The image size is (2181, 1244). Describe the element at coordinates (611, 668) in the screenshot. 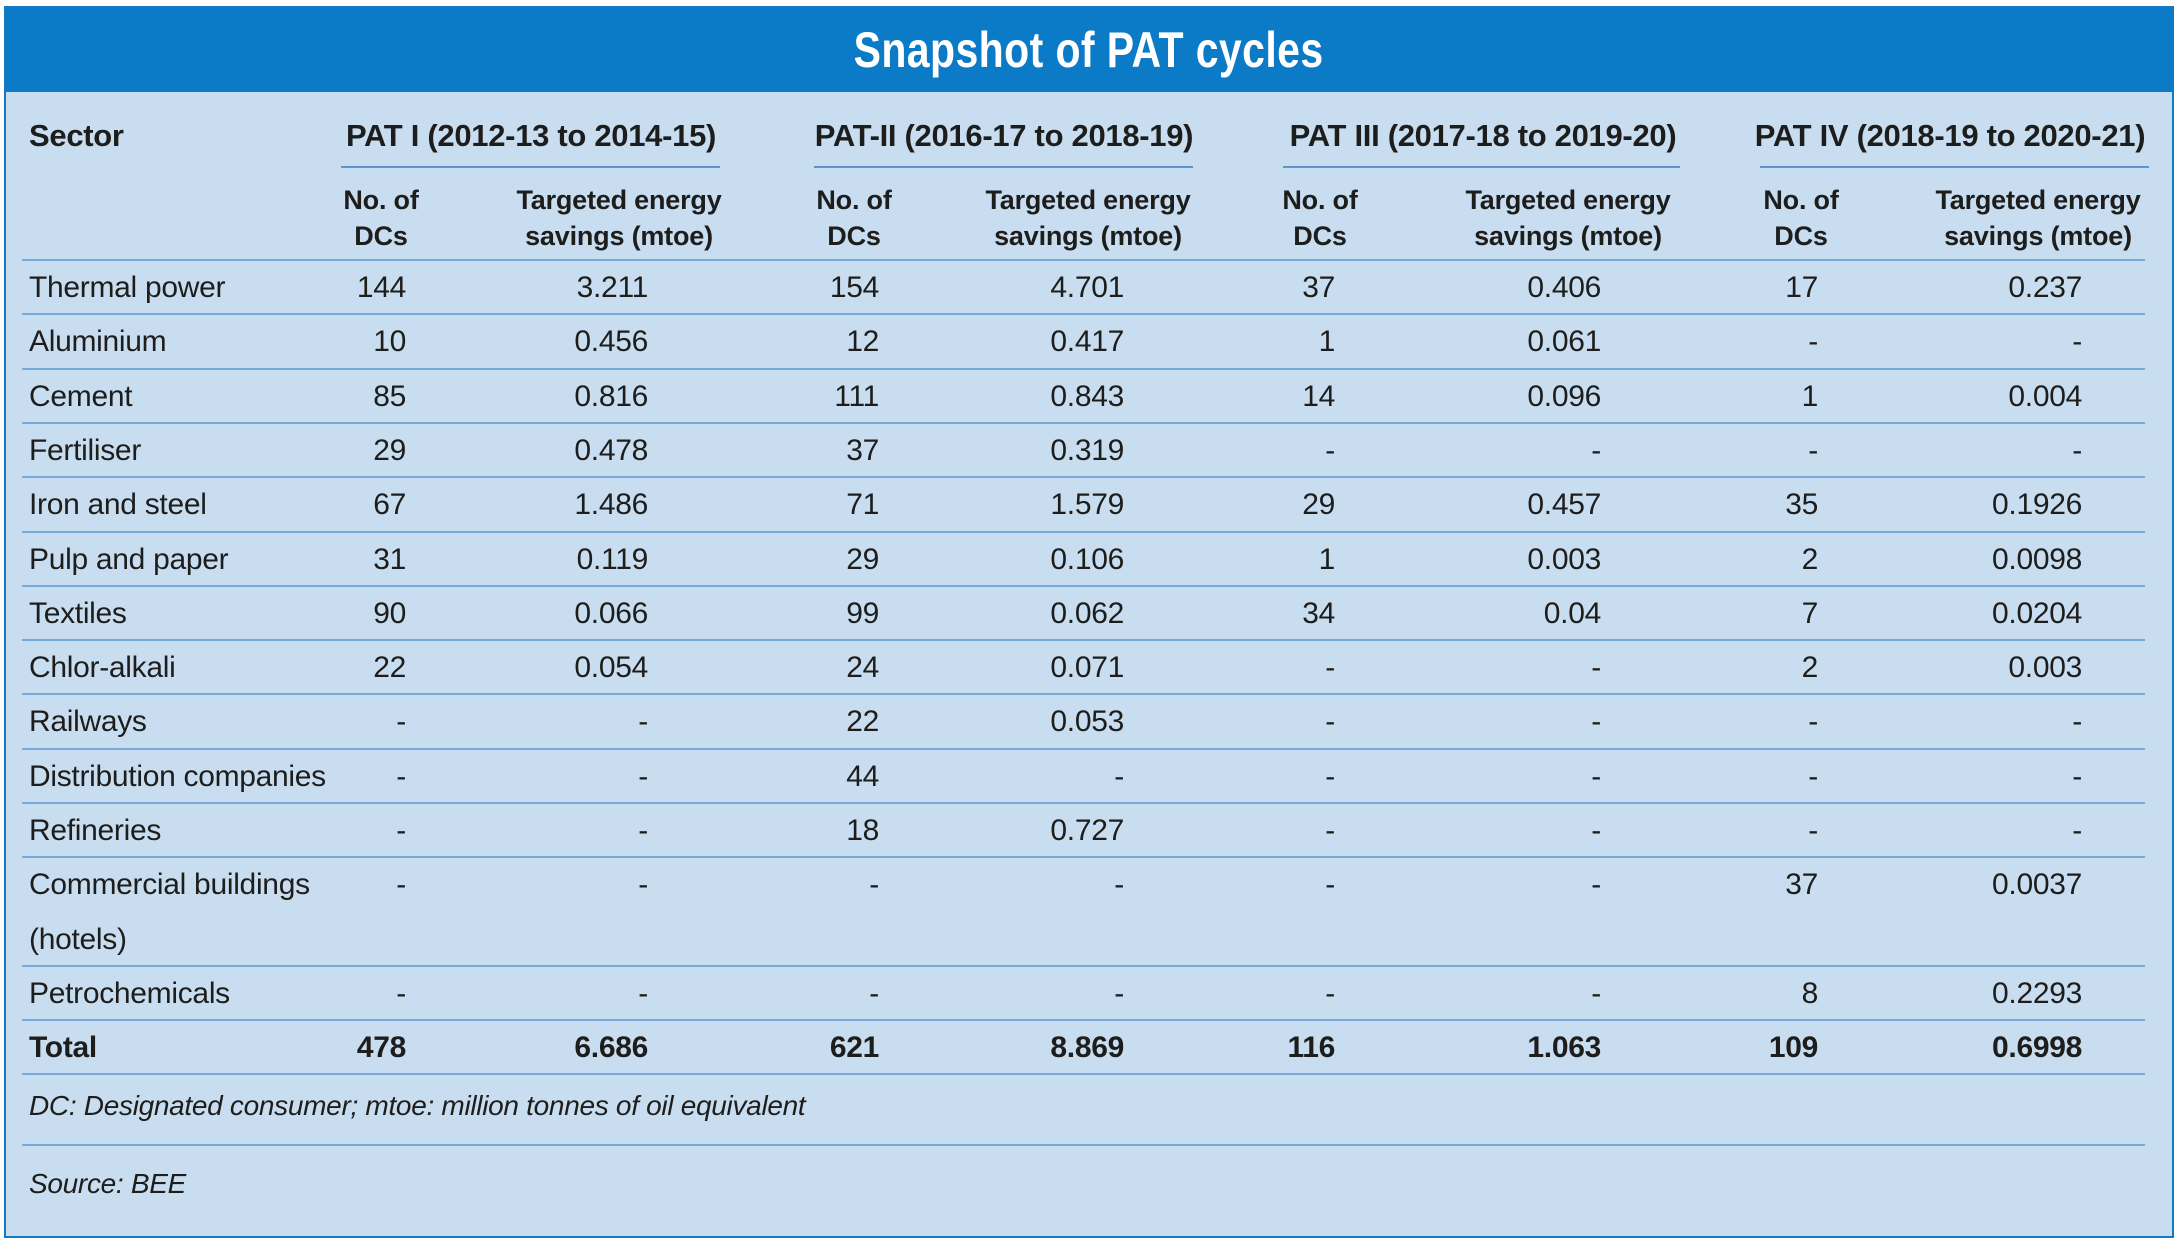

I see `savings-cell: 0.054` at that location.